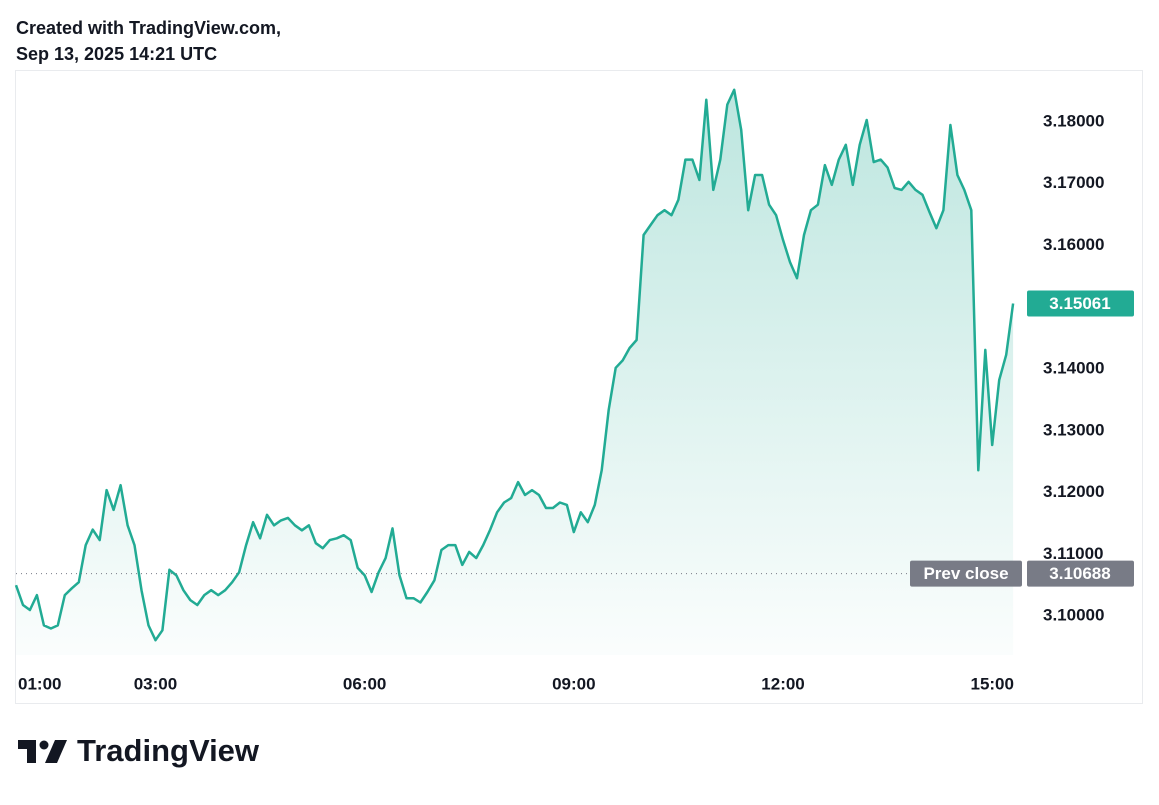 This screenshot has height=805, width=1159. I want to click on last-price-tag, so click(1080, 303).